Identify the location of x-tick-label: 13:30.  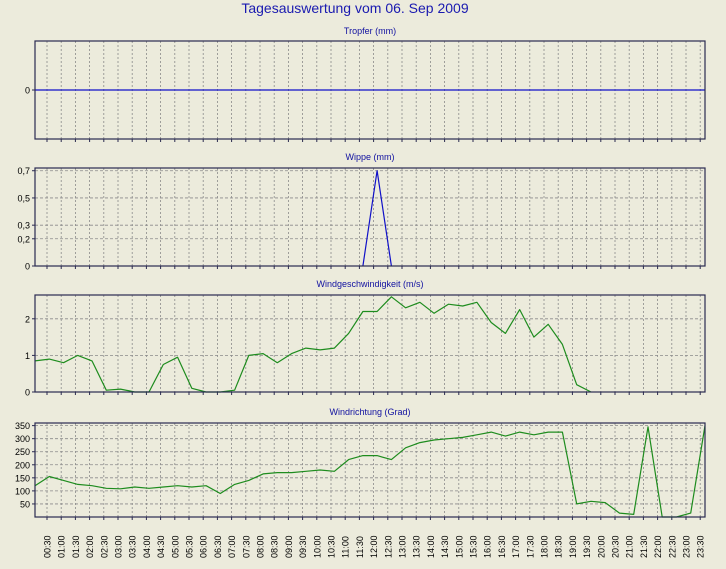
(417, 546).